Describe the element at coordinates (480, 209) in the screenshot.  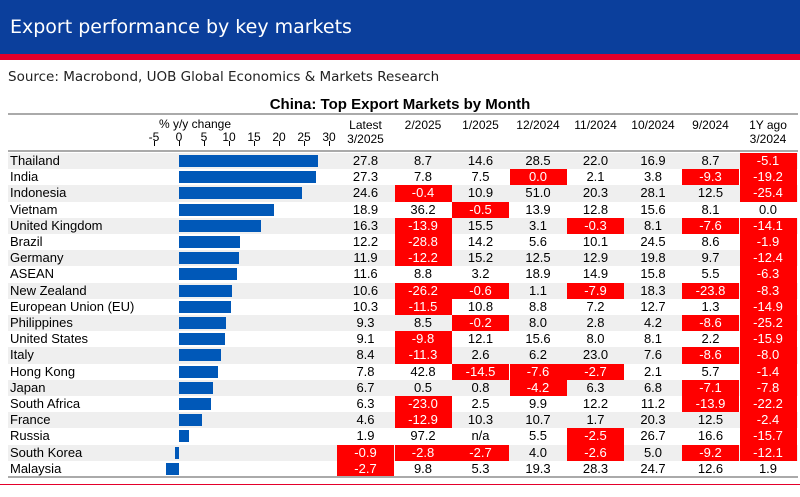
I see `value-cell: -0.5` at that location.